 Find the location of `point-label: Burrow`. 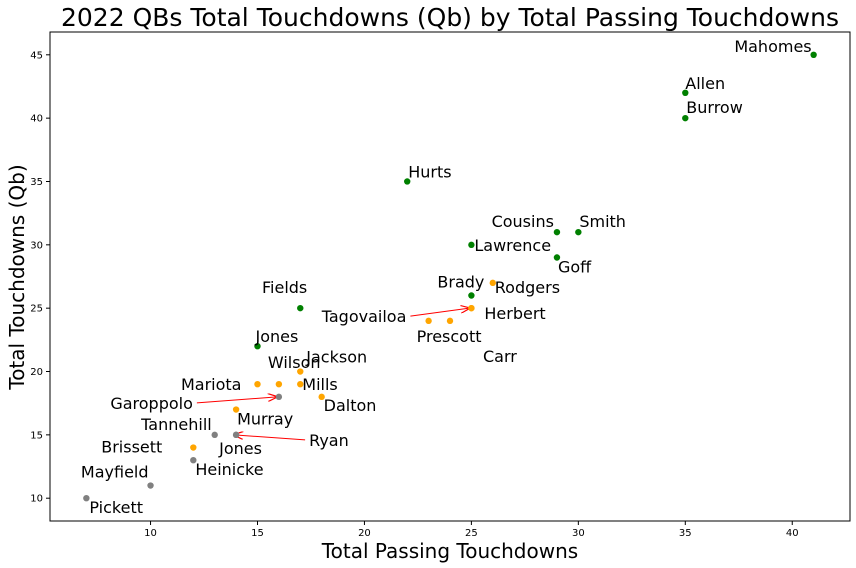

point-label: Burrow is located at coordinates (714, 107).